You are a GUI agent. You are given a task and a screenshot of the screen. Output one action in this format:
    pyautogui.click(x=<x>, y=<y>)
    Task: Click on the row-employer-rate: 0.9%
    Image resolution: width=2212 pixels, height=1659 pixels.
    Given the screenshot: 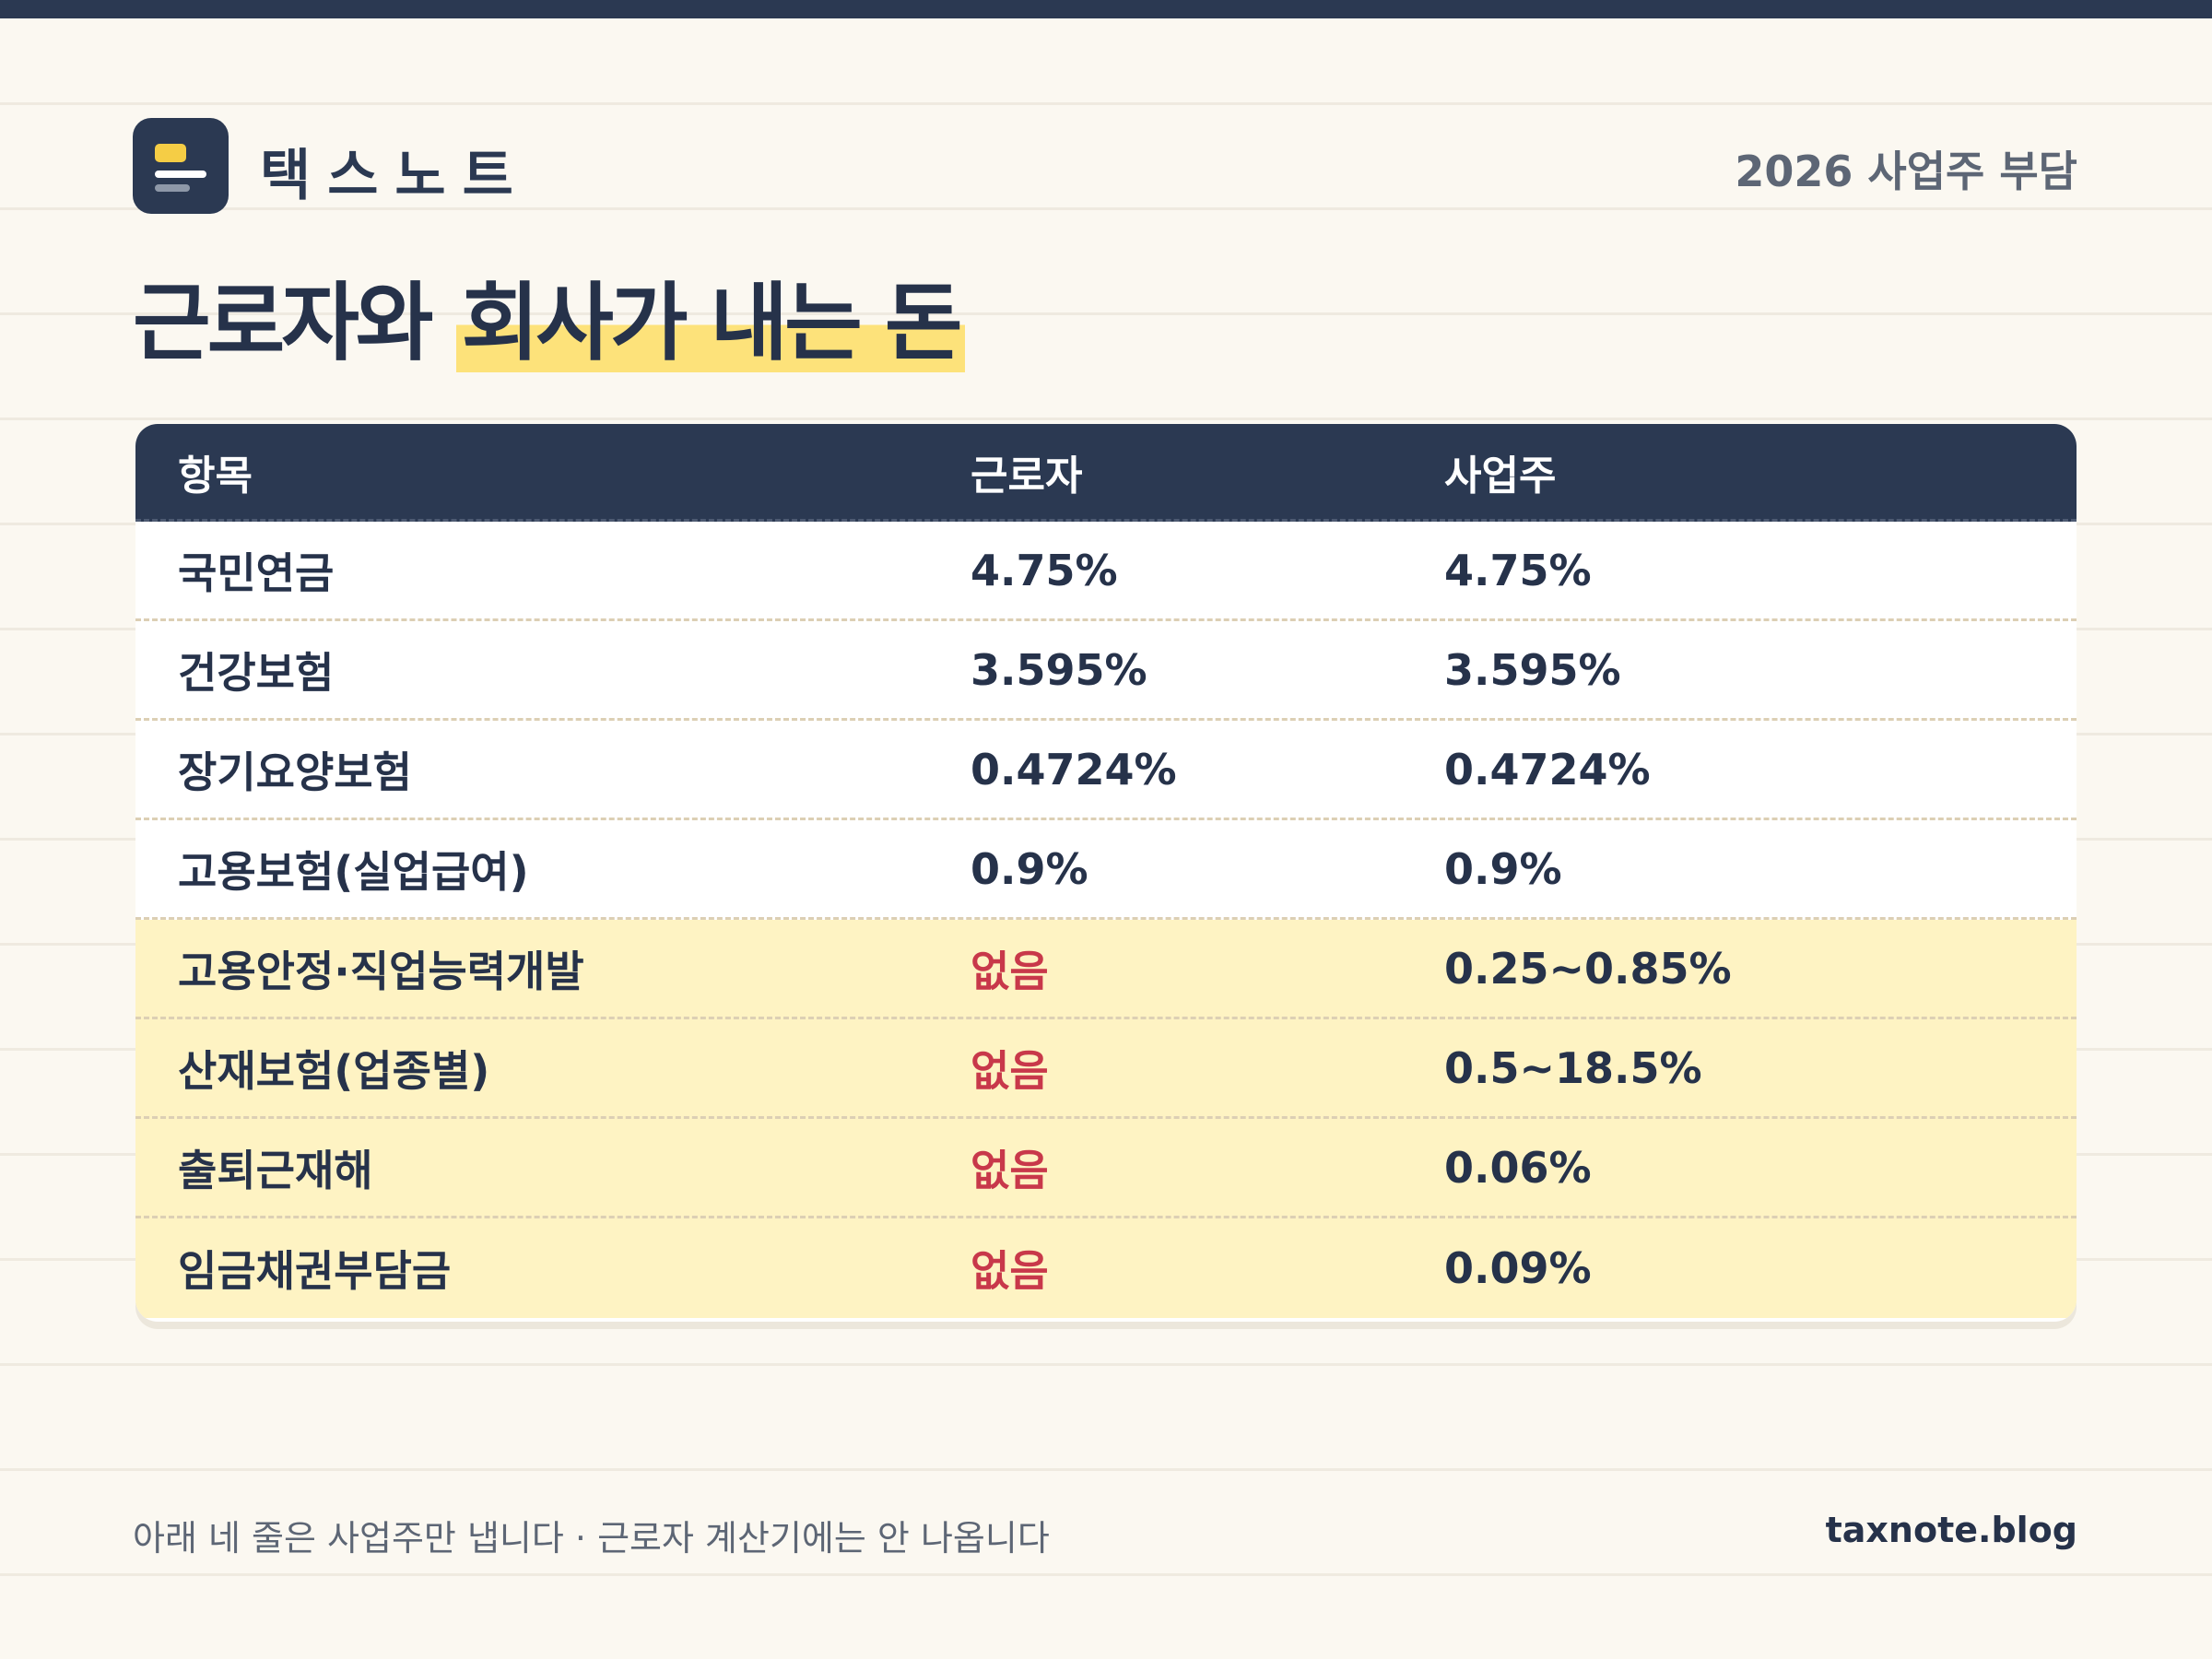 What is the action you would take?
    pyautogui.click(x=1503, y=868)
    